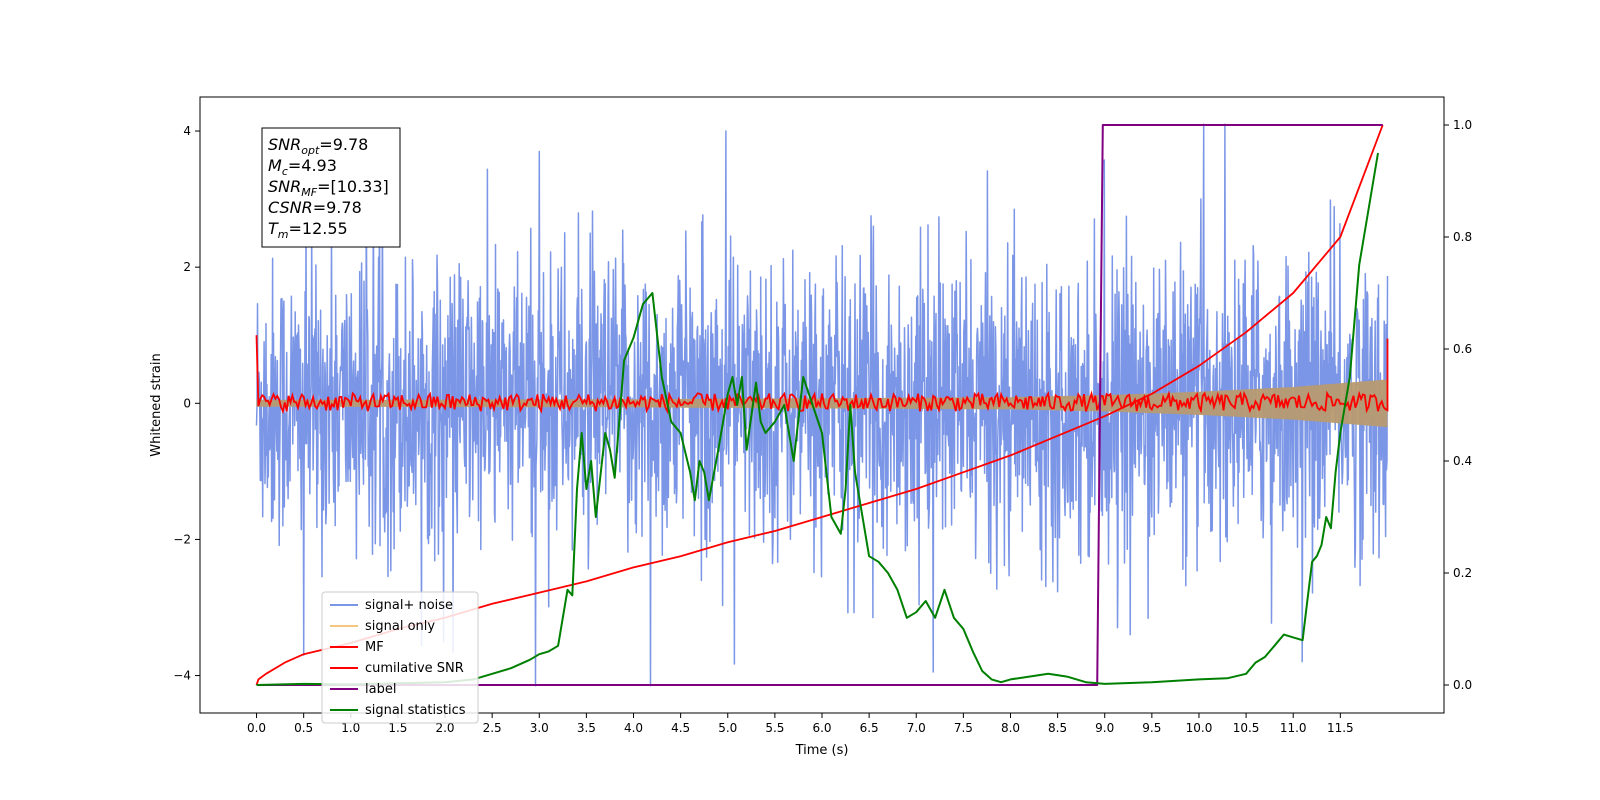  I want to click on x-tick-label: 0.0, so click(256, 728).